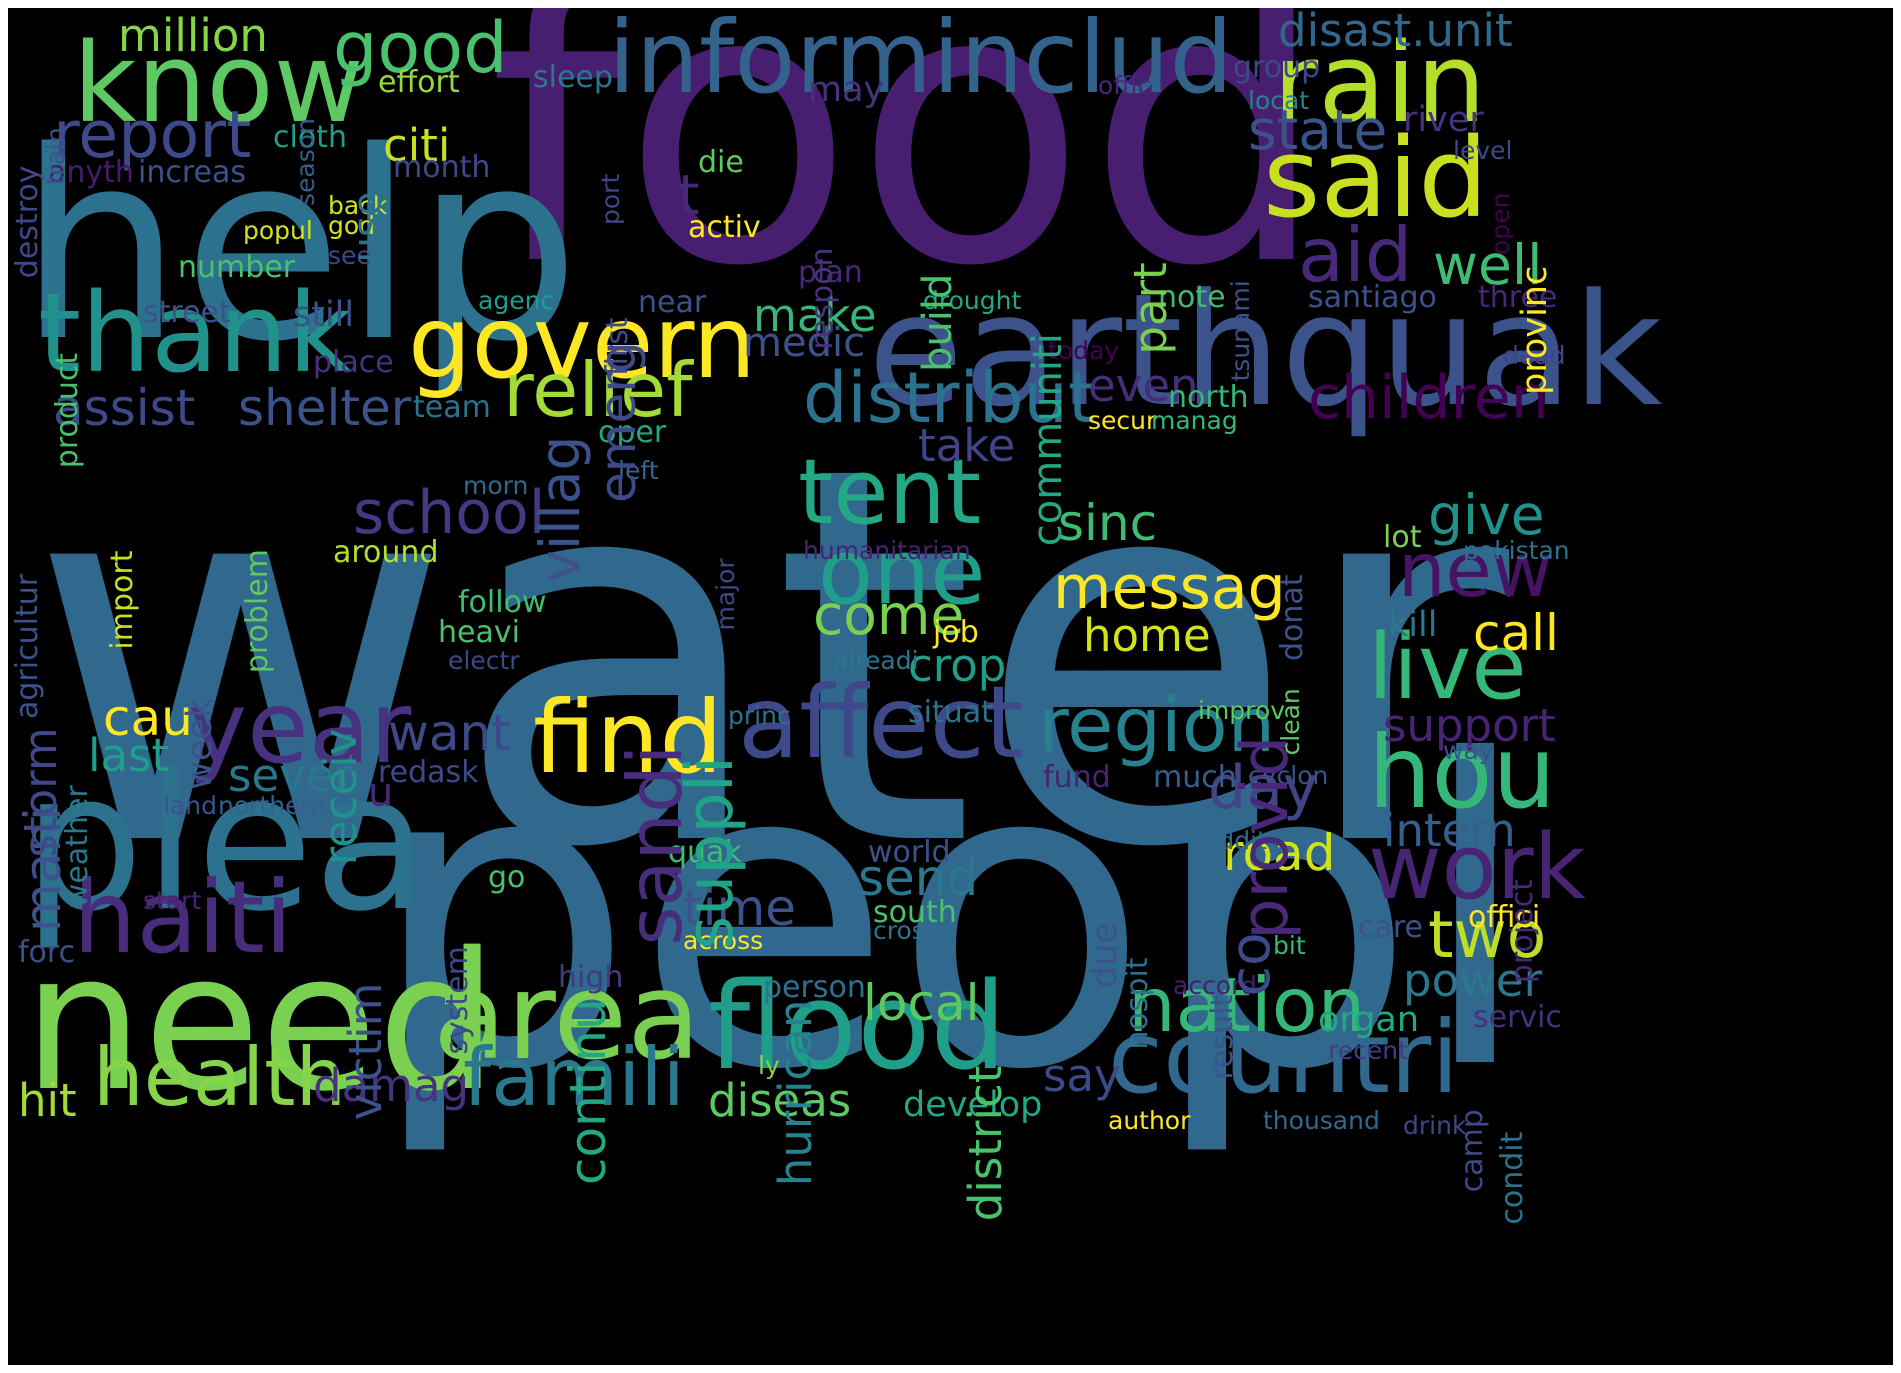 The width and height of the screenshot is (1901, 1373). Describe the element at coordinates (350, 255) in the screenshot. I see `word-see: see` at that location.